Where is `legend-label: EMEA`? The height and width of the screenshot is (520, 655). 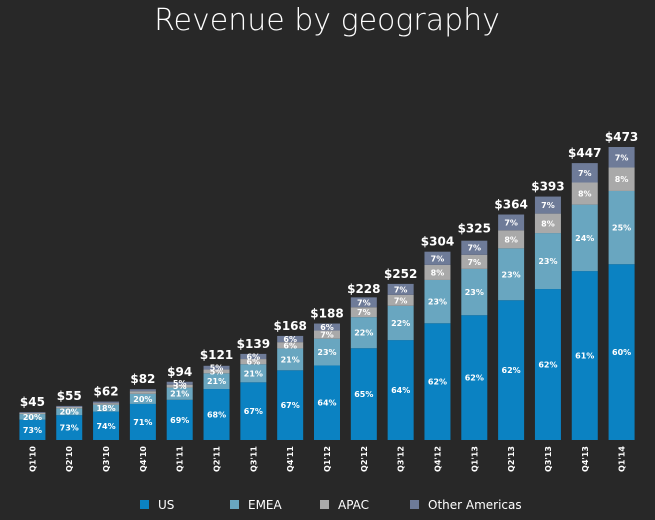 legend-label: EMEA is located at coordinates (265, 505).